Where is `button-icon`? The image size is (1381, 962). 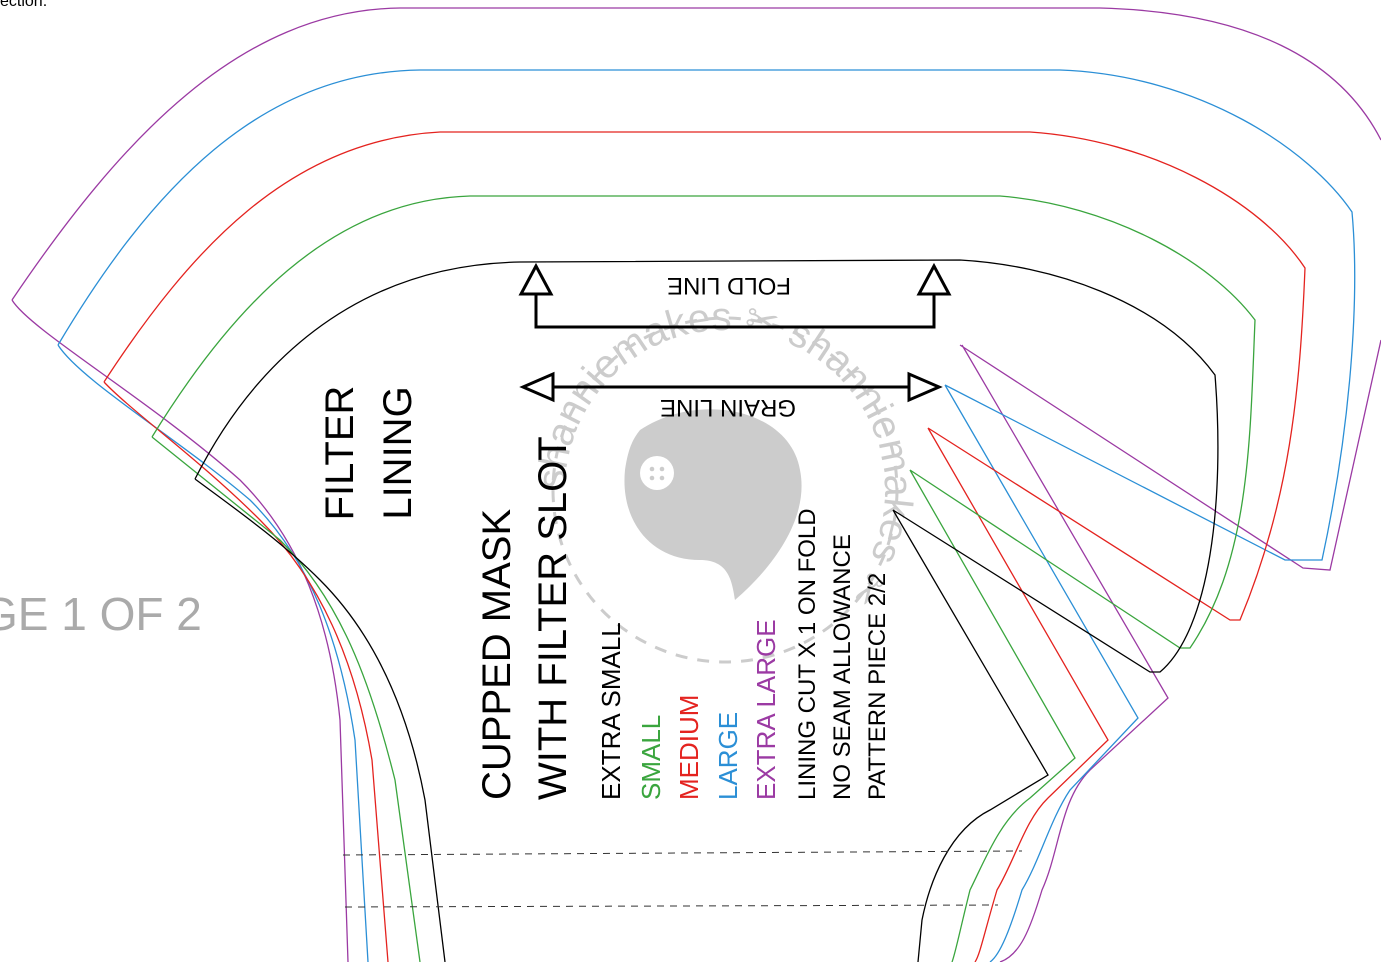
button-icon is located at coordinates (657, 473).